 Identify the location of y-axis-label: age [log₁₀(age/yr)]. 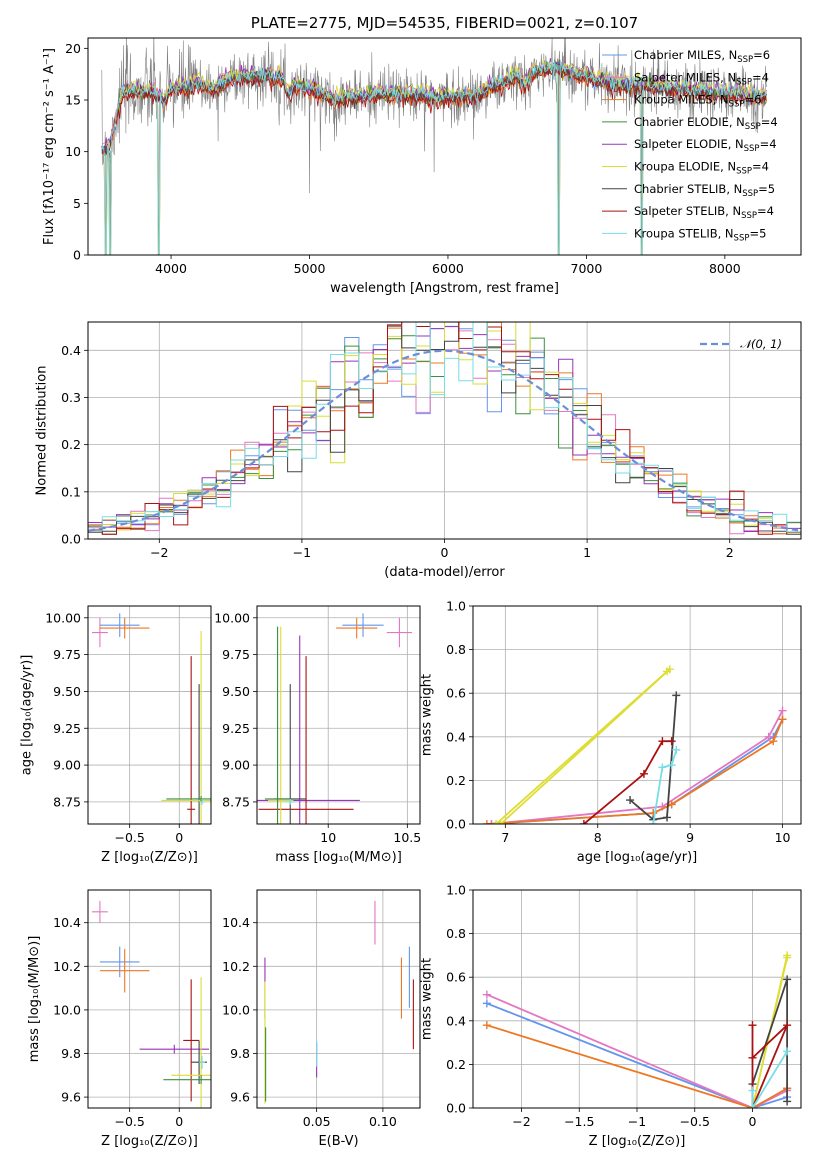
(27, 715).